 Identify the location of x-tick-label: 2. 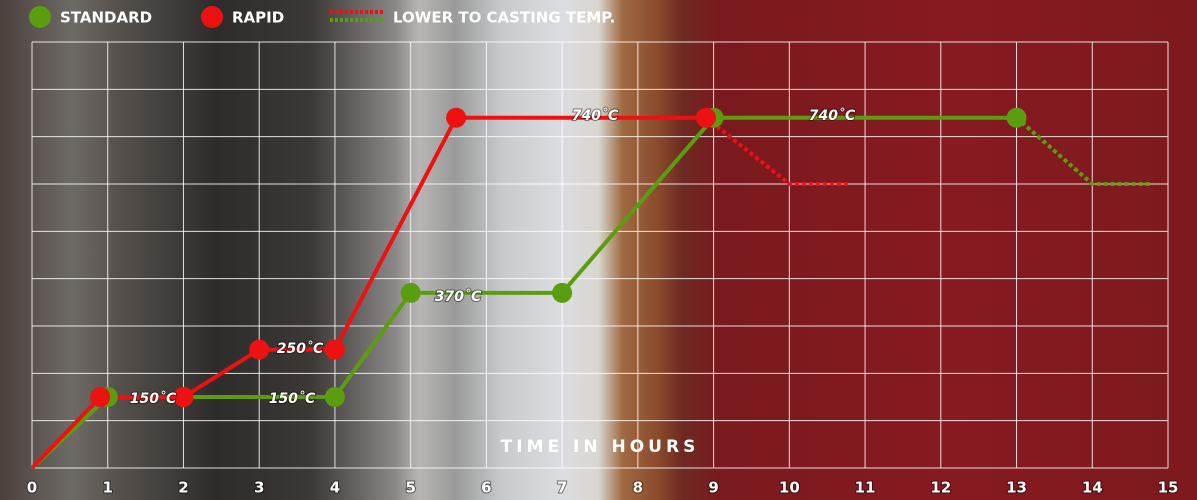
(183, 488).